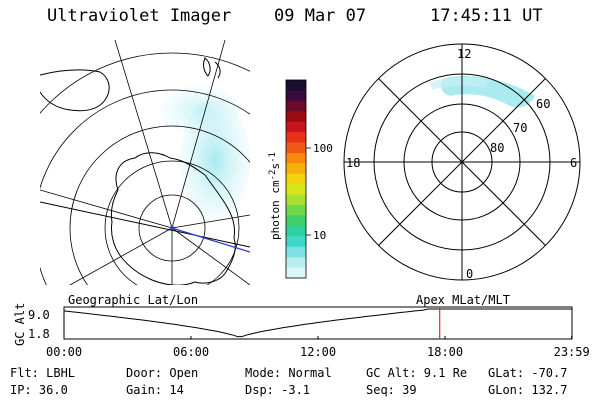 The width and height of the screenshot is (600, 400). I want to click on app-title: Ultraviolet Imager, so click(139, 16).